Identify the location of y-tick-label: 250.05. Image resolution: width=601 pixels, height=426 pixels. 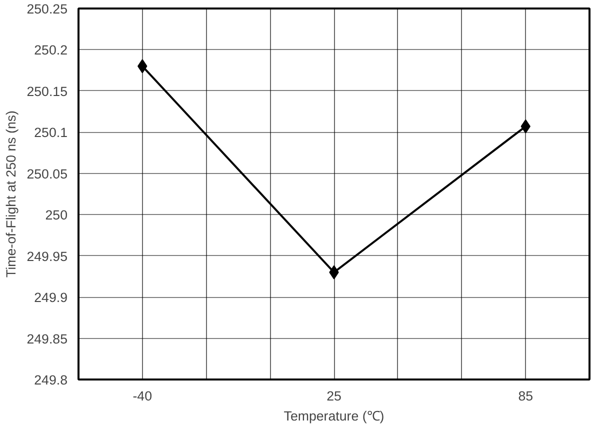
(47, 174).